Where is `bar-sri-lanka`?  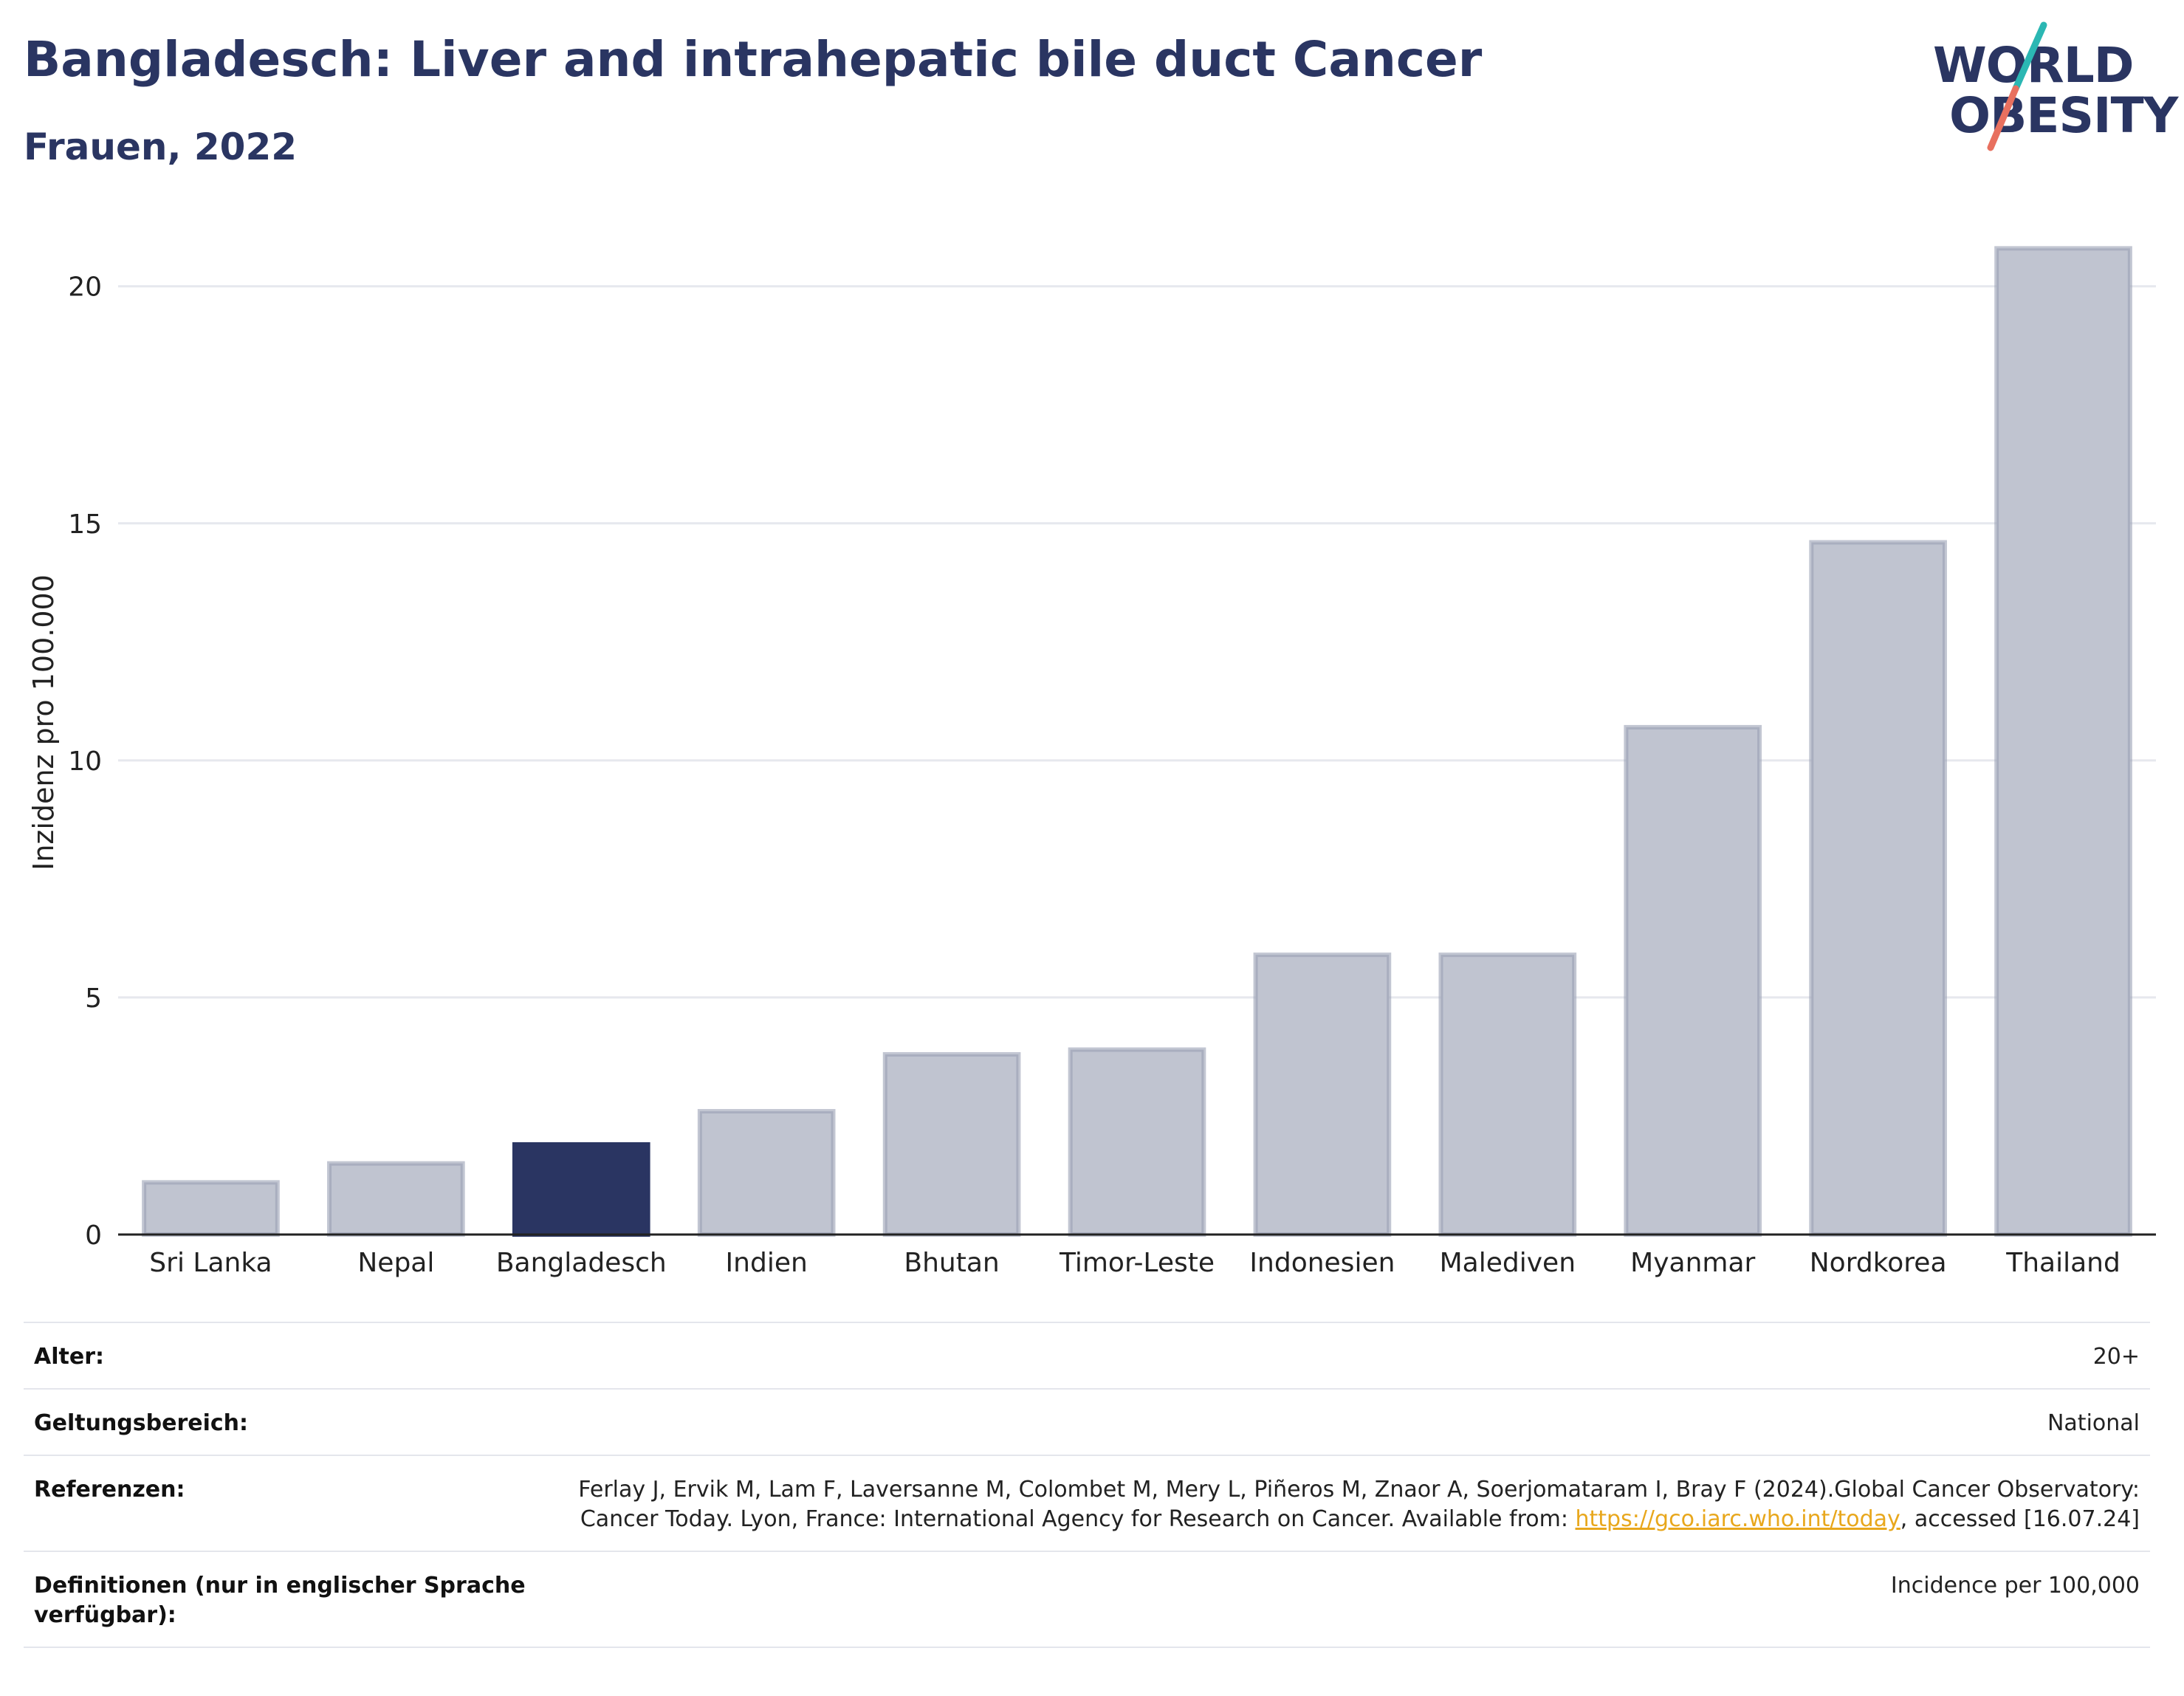
bar-sri-lanka is located at coordinates (211, 1208).